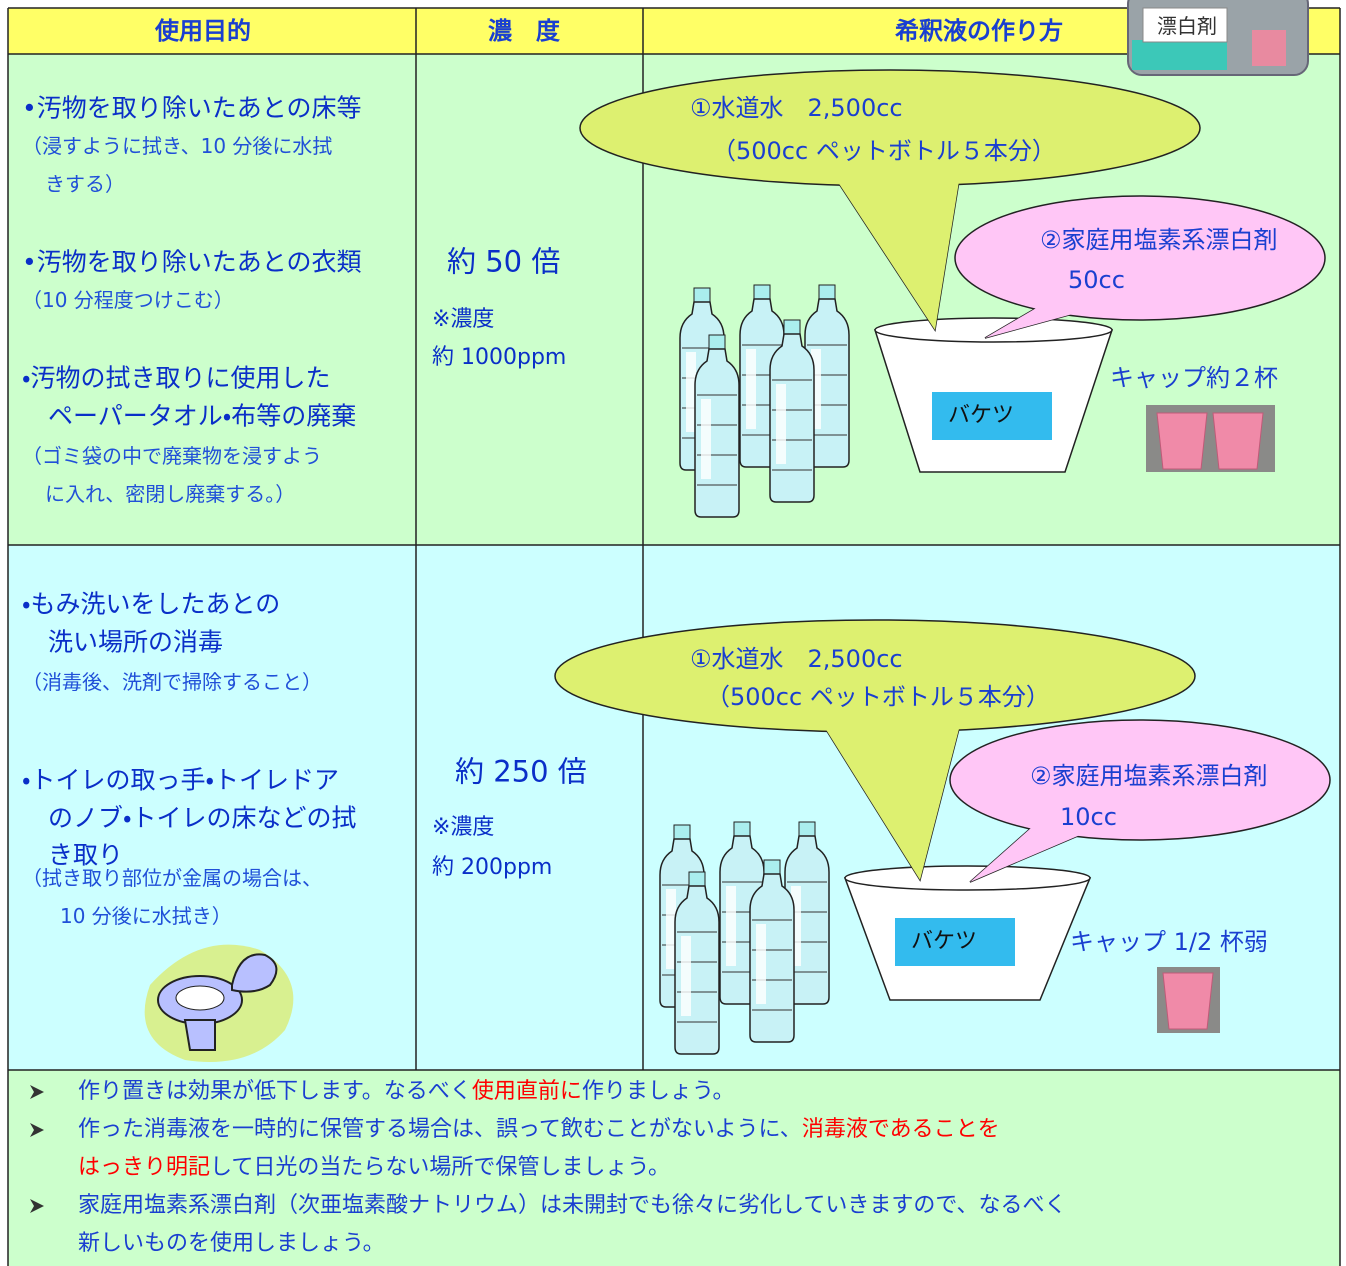 This screenshot has width=1346, height=1266. I want to click on purpose-title: のノブ・トイレの床などの拭, so click(202, 818).